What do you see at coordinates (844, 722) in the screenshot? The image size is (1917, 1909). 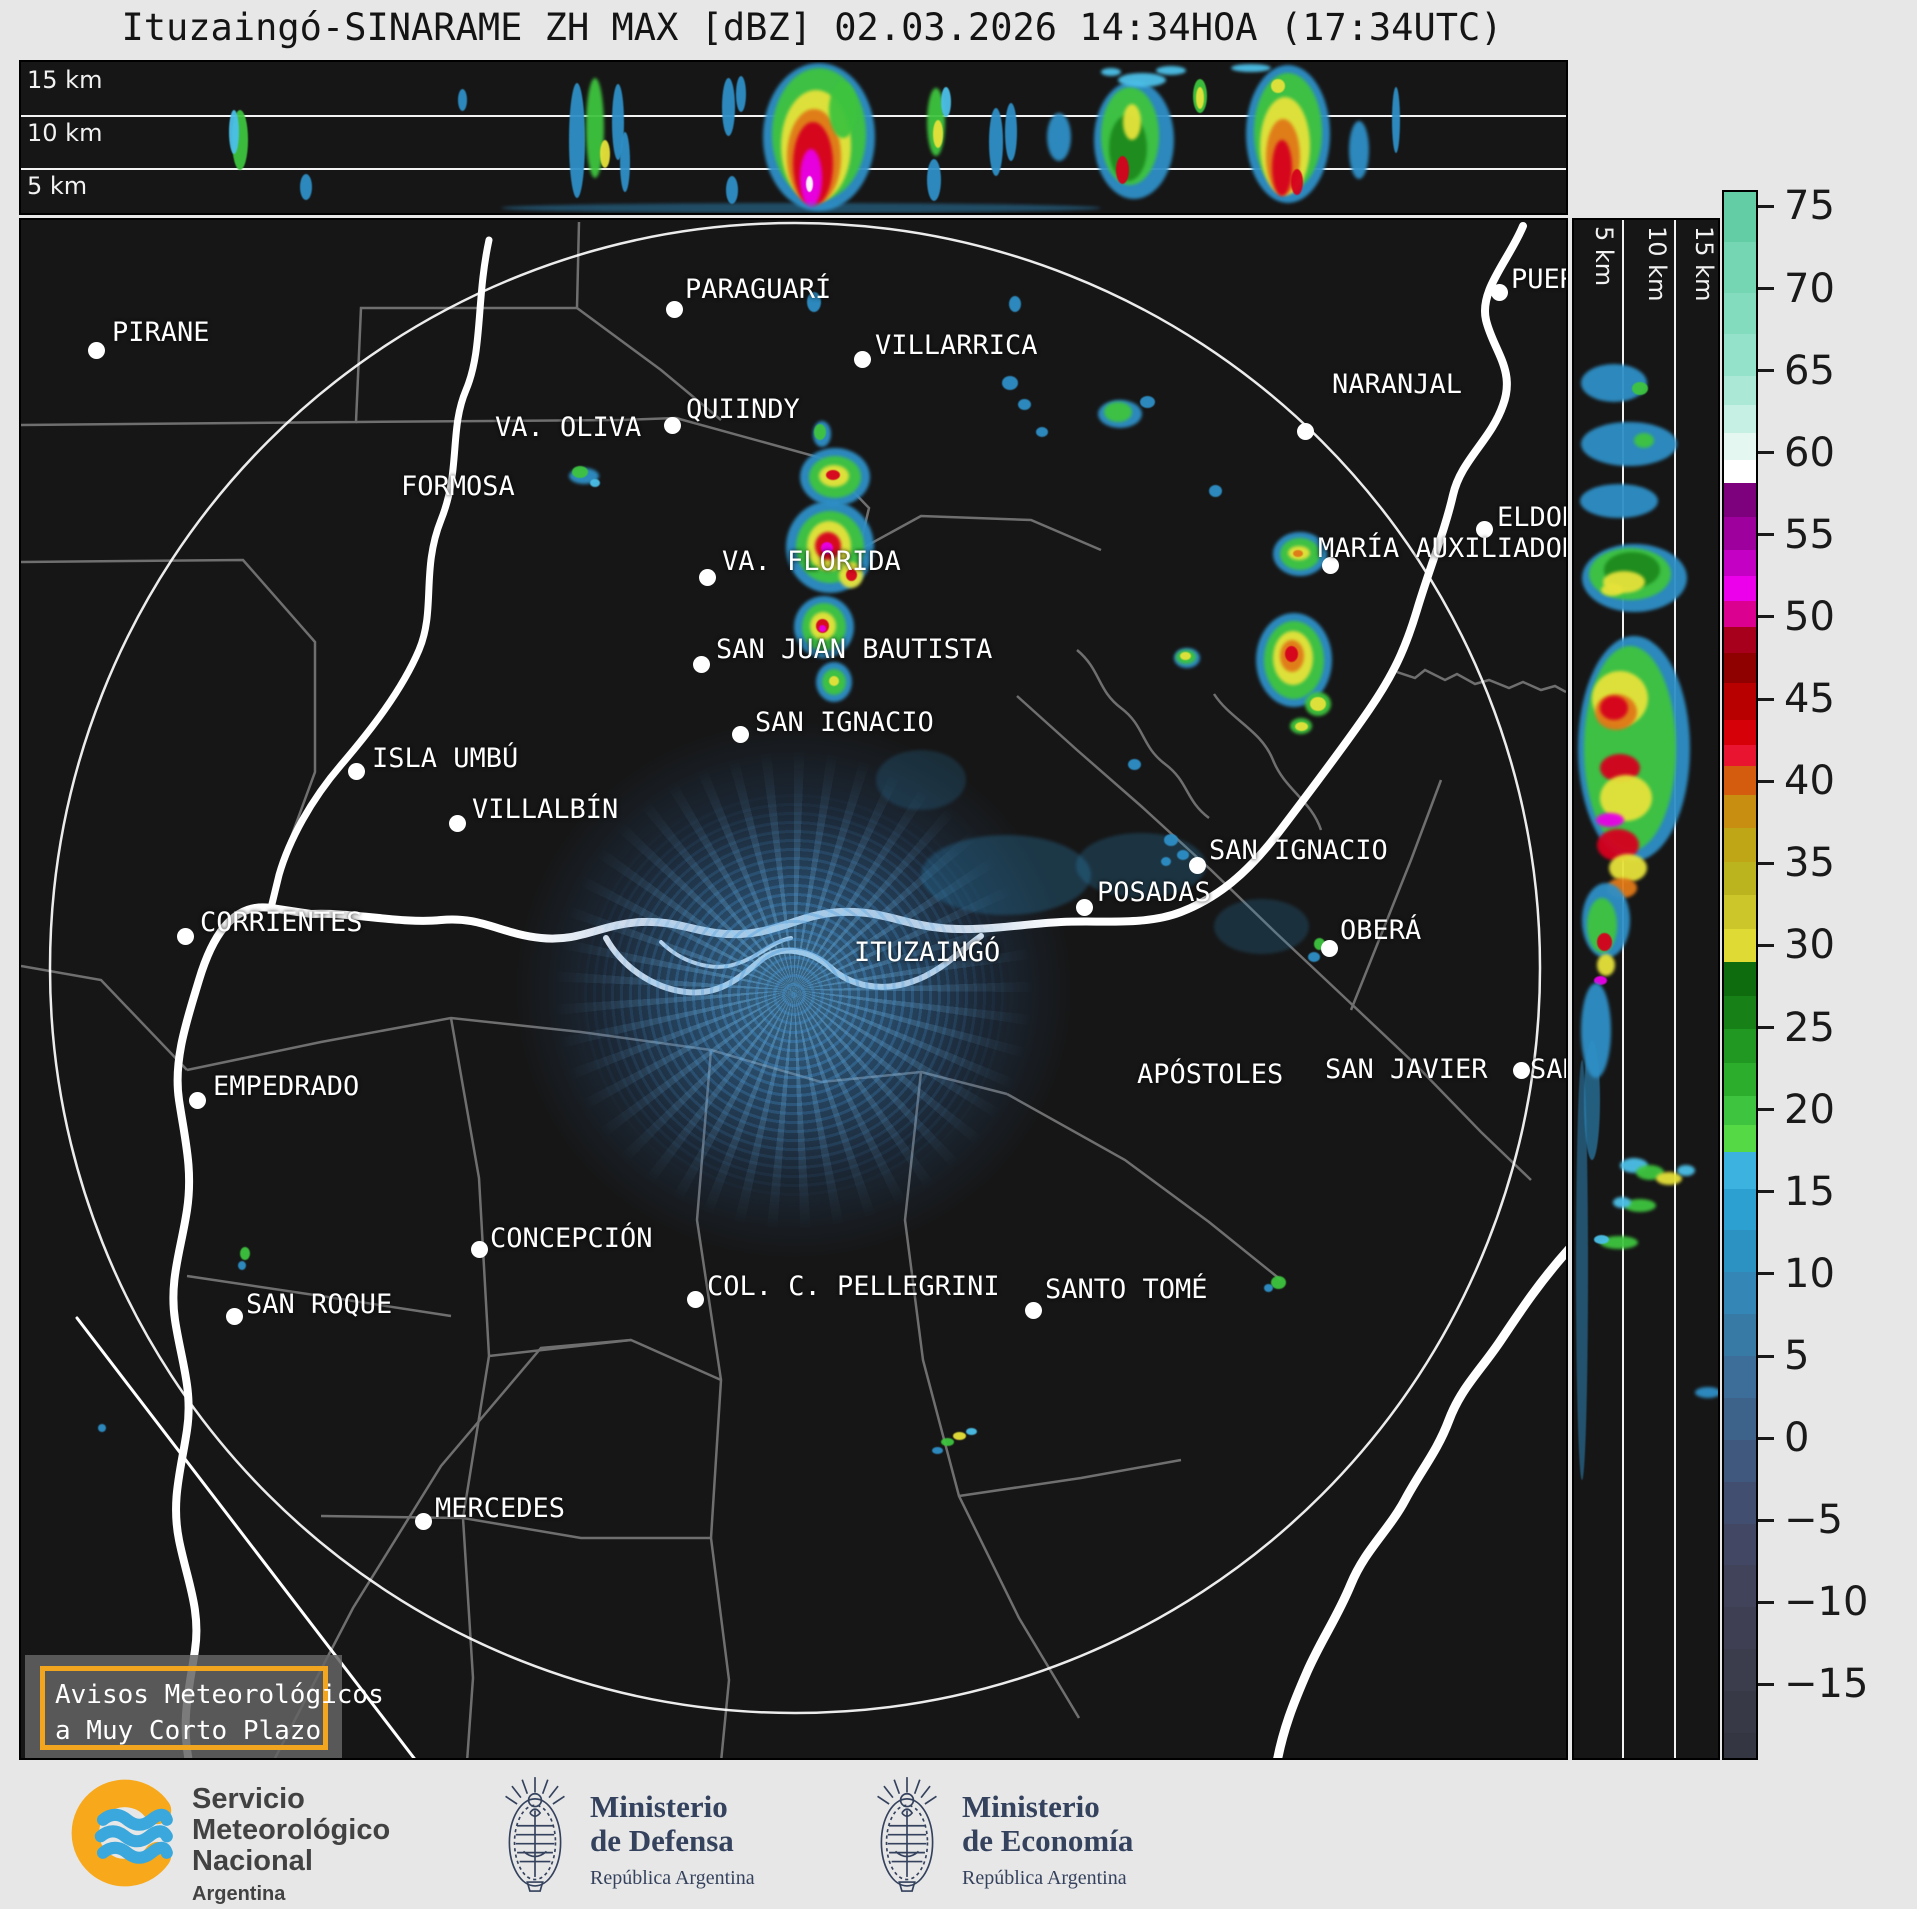 I see `city-label: SAN IGNACIO` at bounding box center [844, 722].